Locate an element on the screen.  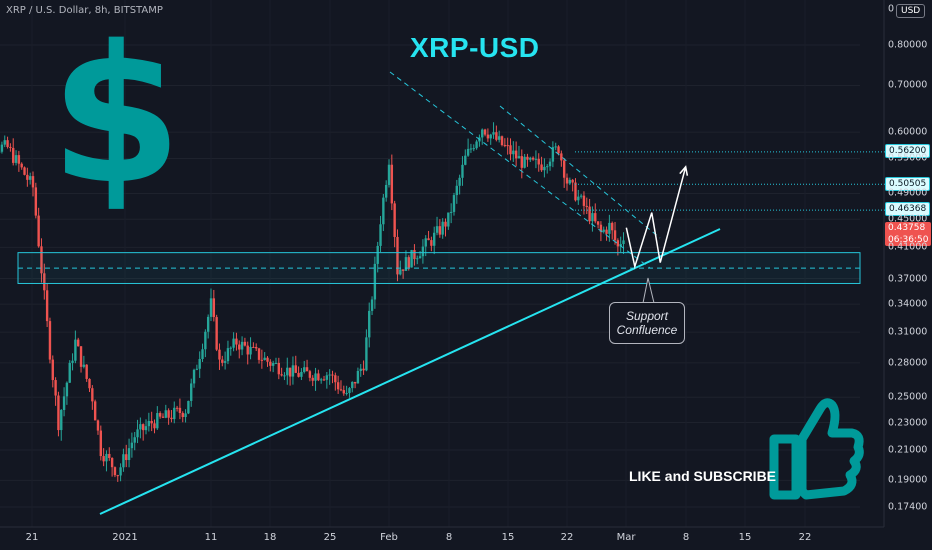
x-tick-label: 18 is located at coordinates (270, 537).